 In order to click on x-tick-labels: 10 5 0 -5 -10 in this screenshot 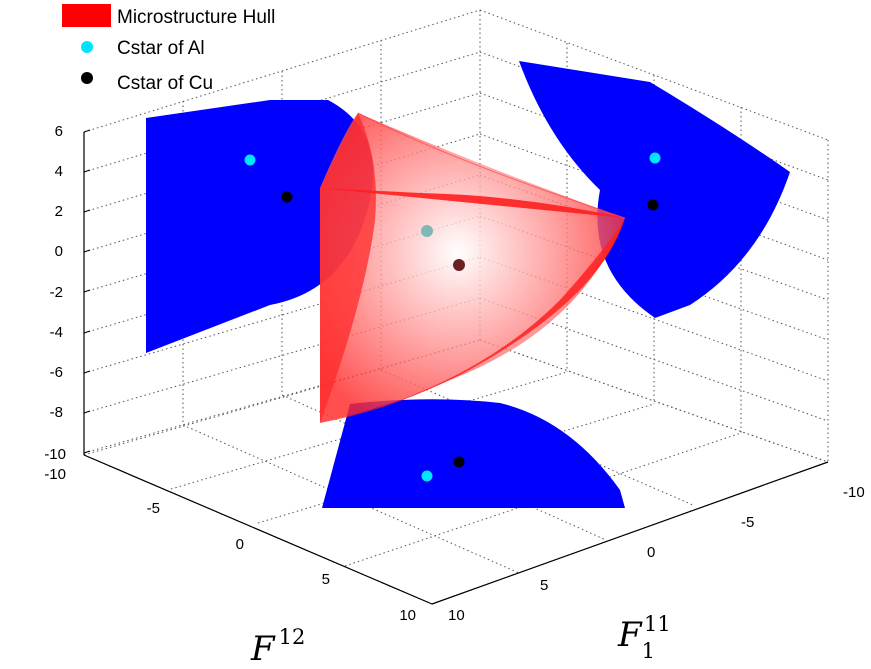, I will do `click(656, 554)`.